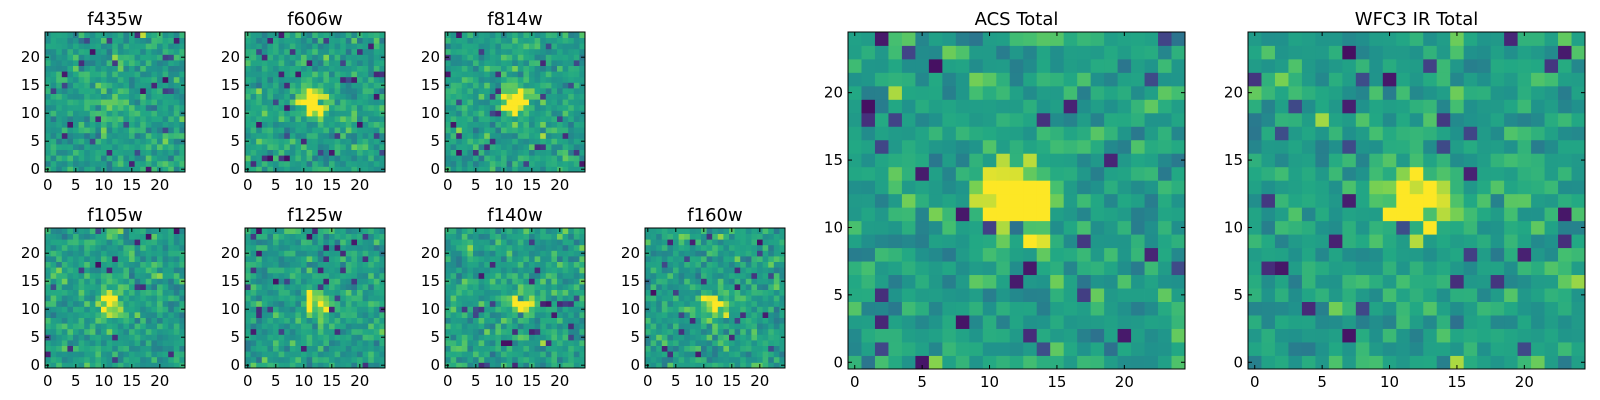  I want to click on y-tick-label: 0, so click(35, 169).